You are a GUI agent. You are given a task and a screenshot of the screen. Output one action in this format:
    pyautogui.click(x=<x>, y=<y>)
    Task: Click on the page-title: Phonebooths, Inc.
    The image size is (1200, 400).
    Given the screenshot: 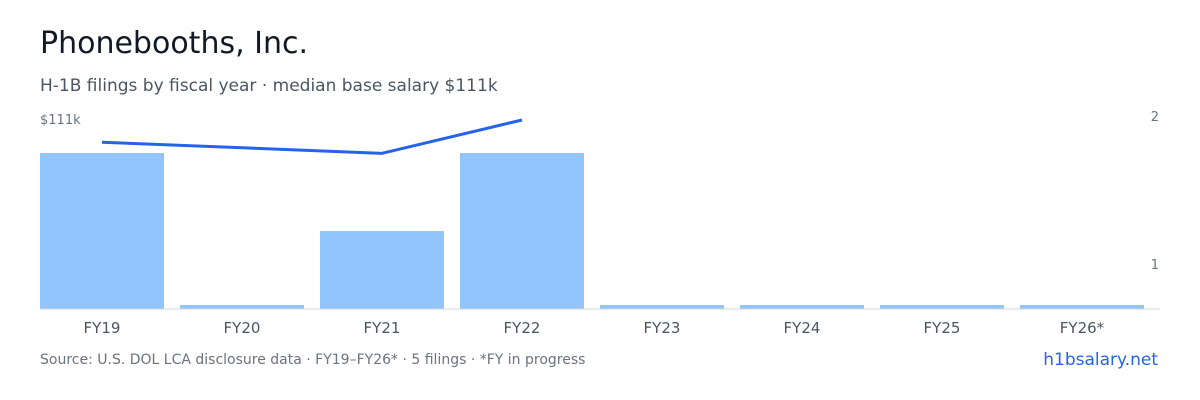 What is the action you would take?
    pyautogui.click(x=174, y=43)
    